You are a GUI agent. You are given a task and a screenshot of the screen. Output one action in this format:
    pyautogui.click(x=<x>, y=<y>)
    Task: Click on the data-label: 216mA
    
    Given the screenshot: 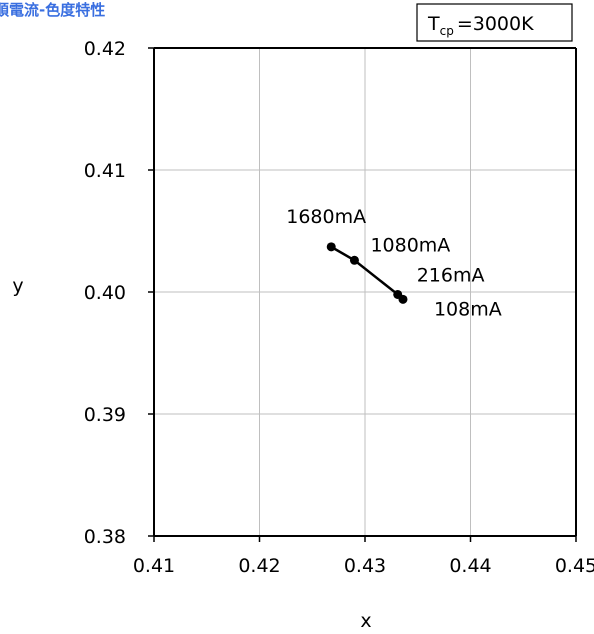 What is the action you would take?
    pyautogui.click(x=451, y=275)
    